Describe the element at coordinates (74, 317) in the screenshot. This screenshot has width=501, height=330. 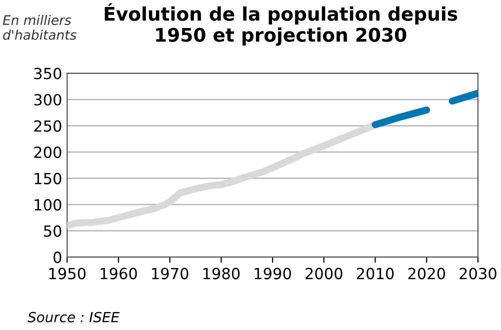
I see `source-note: Source : ISEE` at that location.